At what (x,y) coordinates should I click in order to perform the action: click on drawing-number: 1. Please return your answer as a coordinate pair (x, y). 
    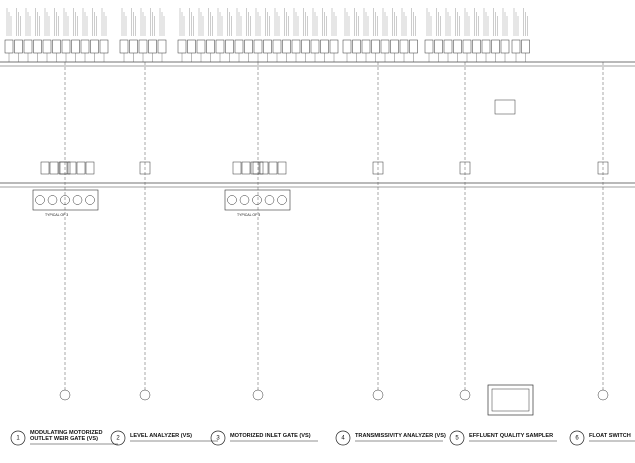
    Looking at the image, I should click on (18, 439).